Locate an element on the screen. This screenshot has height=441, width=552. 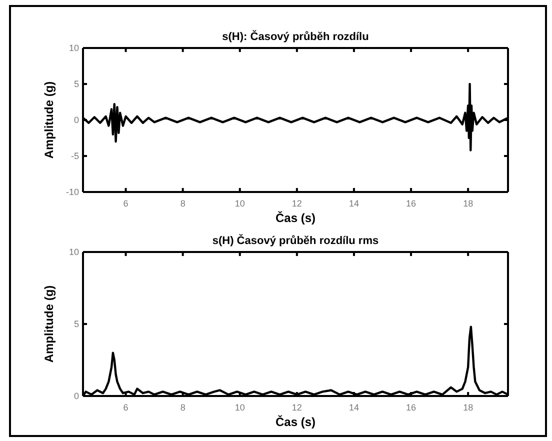
y-tick-label: -10 is located at coordinates (72, 191).